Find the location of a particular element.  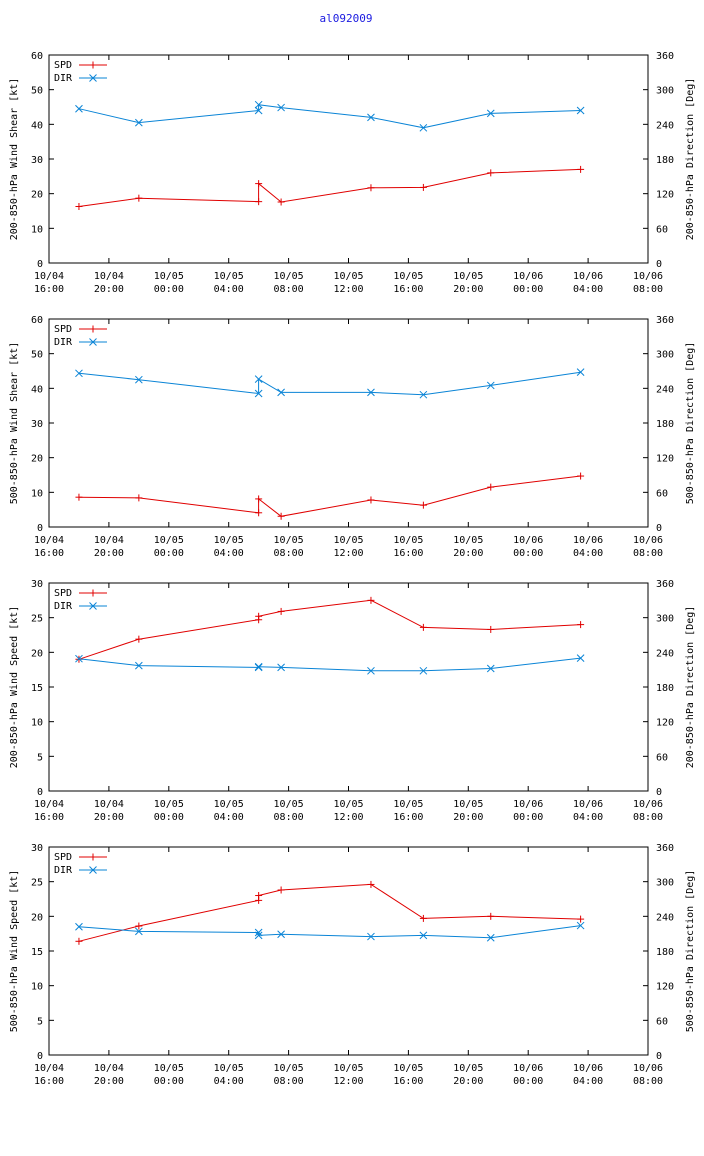

y-tick-label: 5 is located at coordinates (40, 757).